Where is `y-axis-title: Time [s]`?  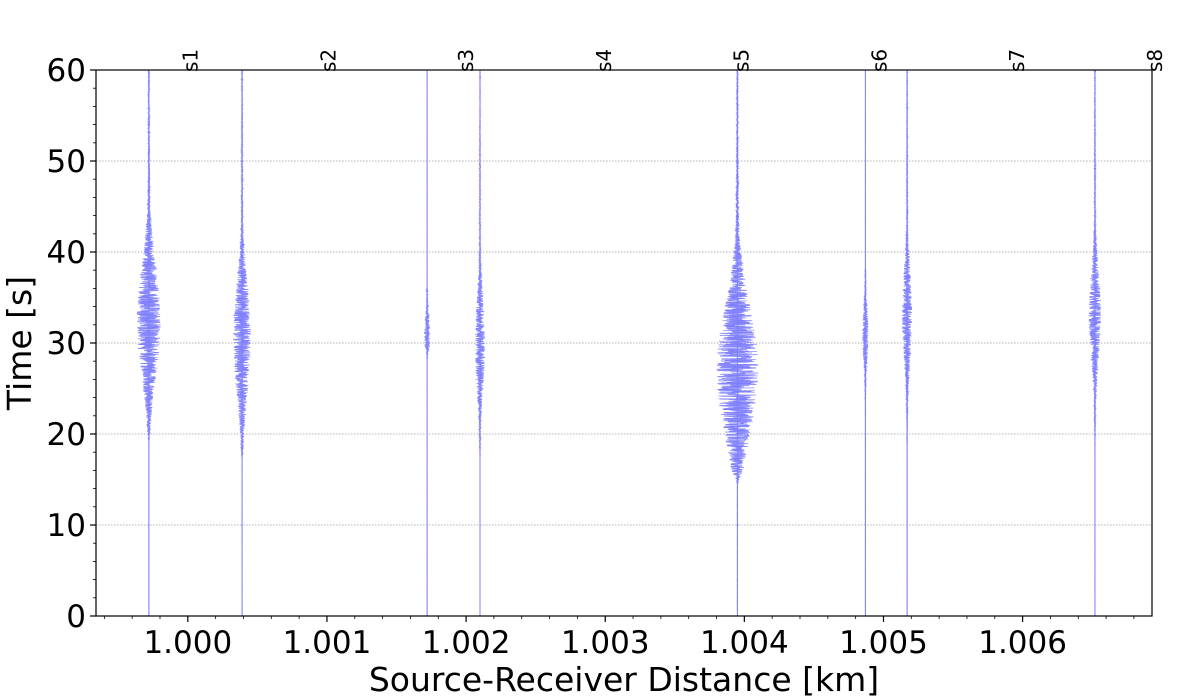 y-axis-title: Time [s] is located at coordinates (19, 343).